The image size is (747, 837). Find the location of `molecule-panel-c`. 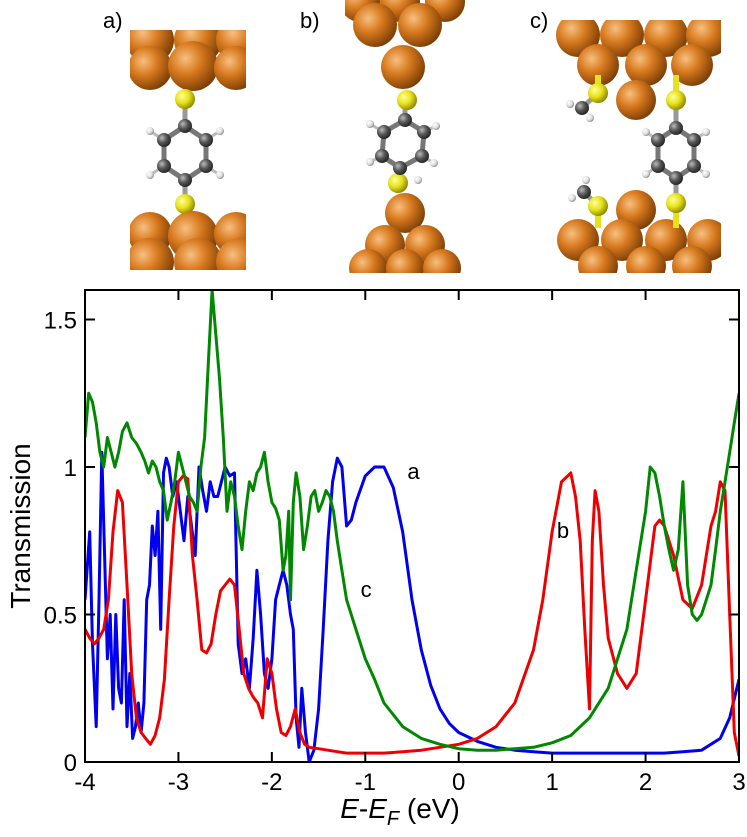

molecule-panel-c is located at coordinates (638, 146).